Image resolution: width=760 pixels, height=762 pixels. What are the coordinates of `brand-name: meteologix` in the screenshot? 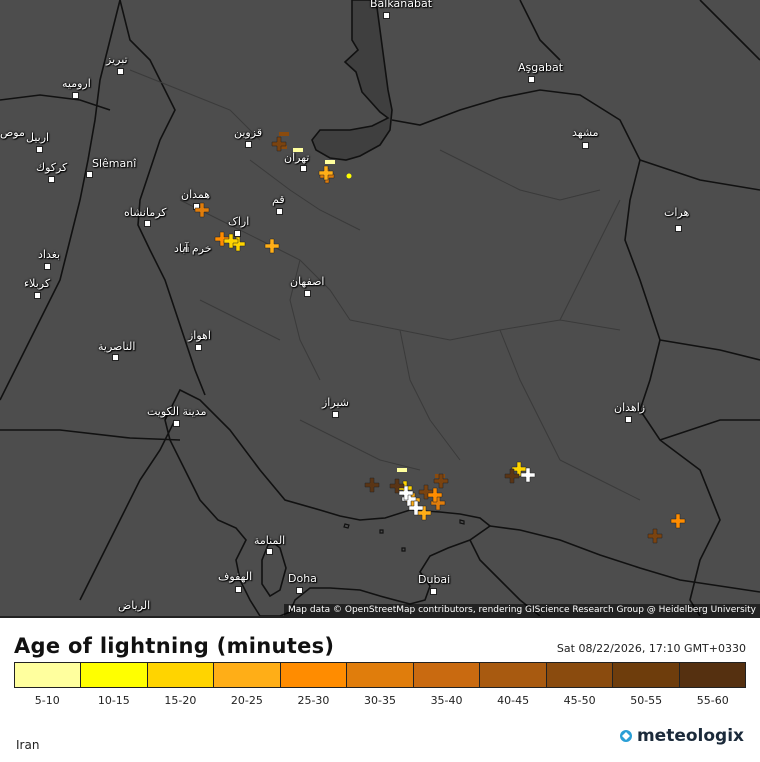 It's located at (690, 736).